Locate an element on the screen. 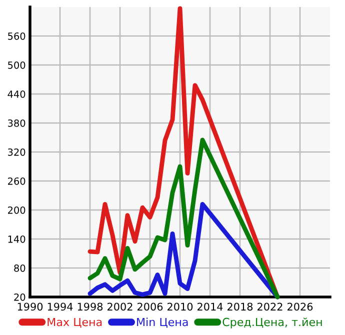 The image size is (345, 335). x-tick-label: 1990 is located at coordinates (30, 306).